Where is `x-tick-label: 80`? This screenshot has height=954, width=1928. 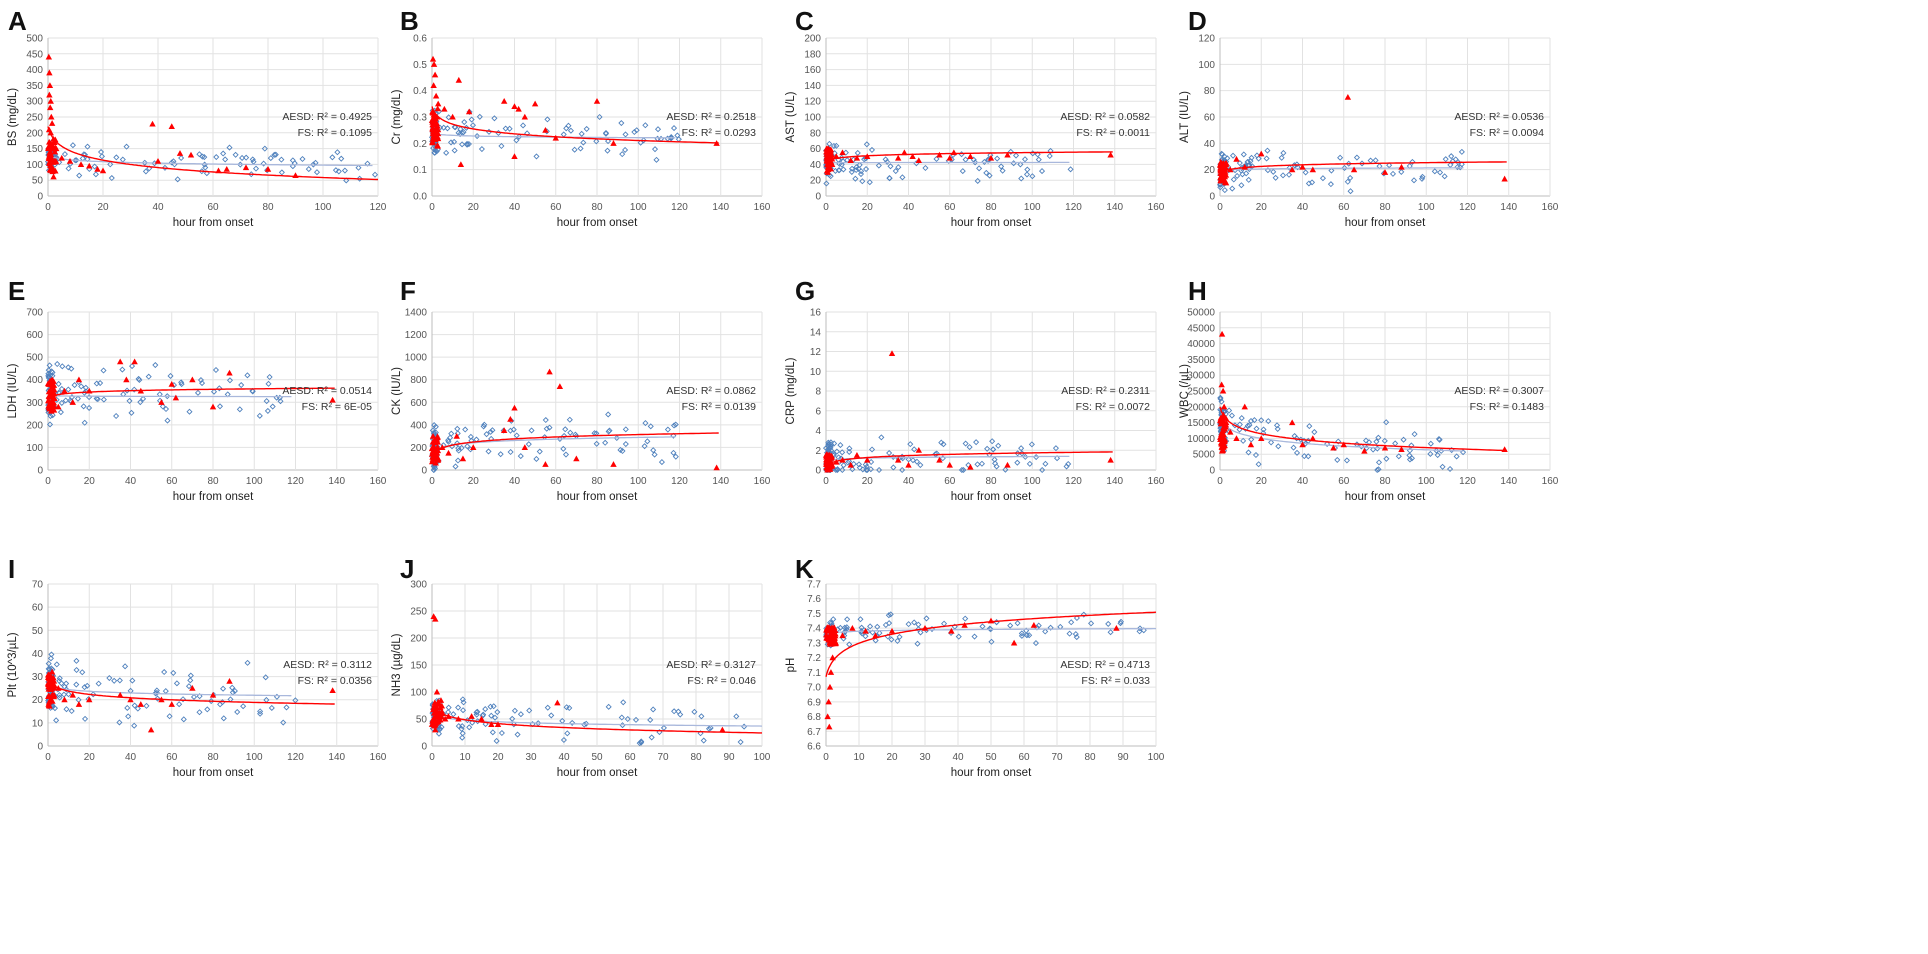
x-tick-label: 80 is located at coordinates (1090, 757).